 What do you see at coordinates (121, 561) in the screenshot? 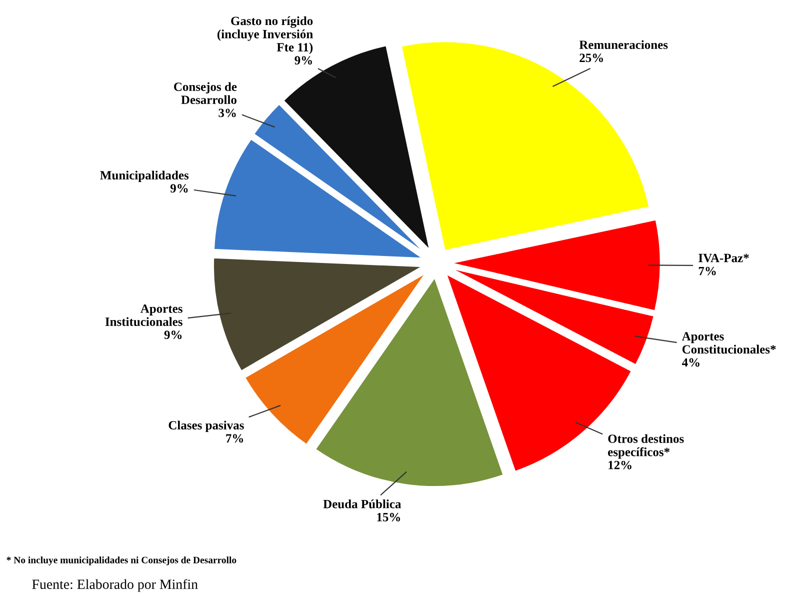
I see `text: * No incluye municipalidades ni Consejos de Desarrollo` at bounding box center [121, 561].